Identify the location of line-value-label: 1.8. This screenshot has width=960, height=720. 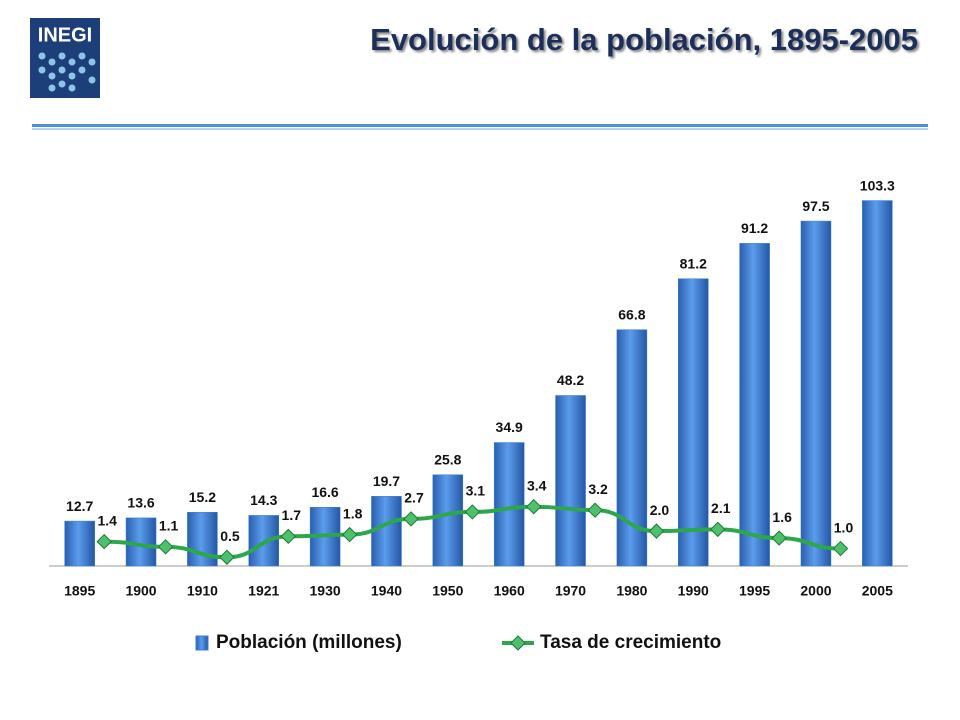
(353, 513).